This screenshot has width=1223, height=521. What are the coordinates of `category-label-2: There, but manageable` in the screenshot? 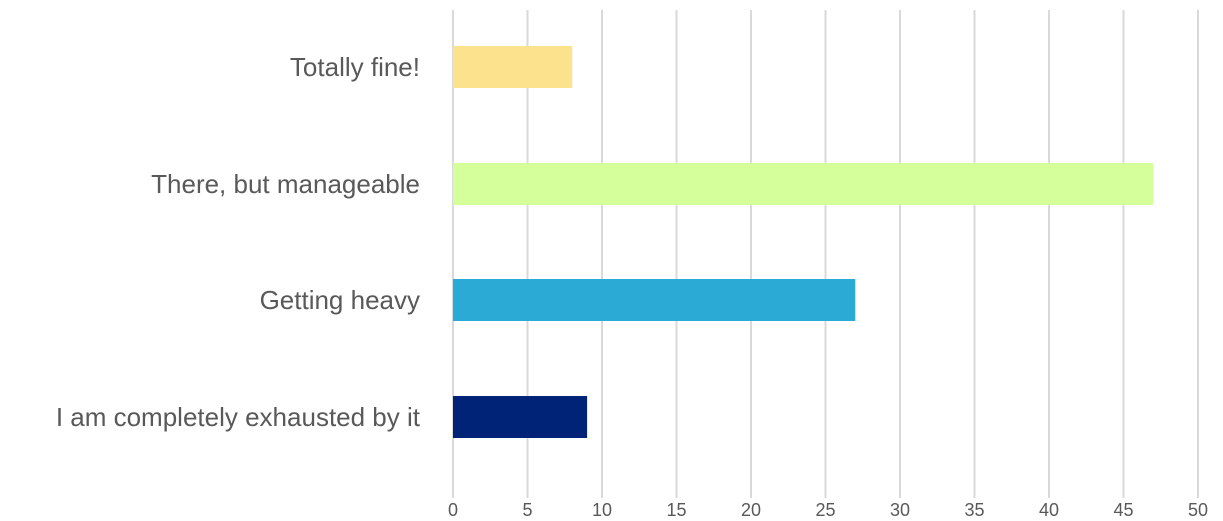 It's located at (285, 184).